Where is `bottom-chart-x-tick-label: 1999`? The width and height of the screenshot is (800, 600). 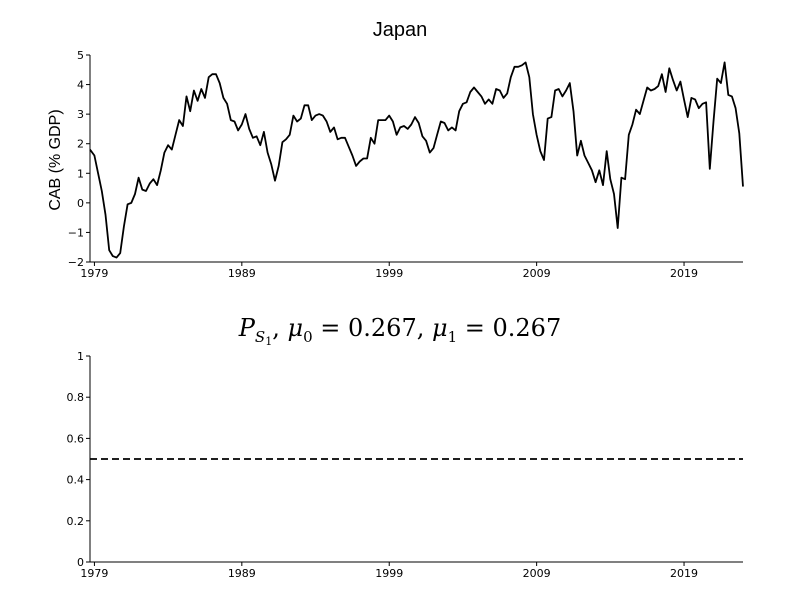
bottom-chart-x-tick-label: 1999 is located at coordinates (389, 573).